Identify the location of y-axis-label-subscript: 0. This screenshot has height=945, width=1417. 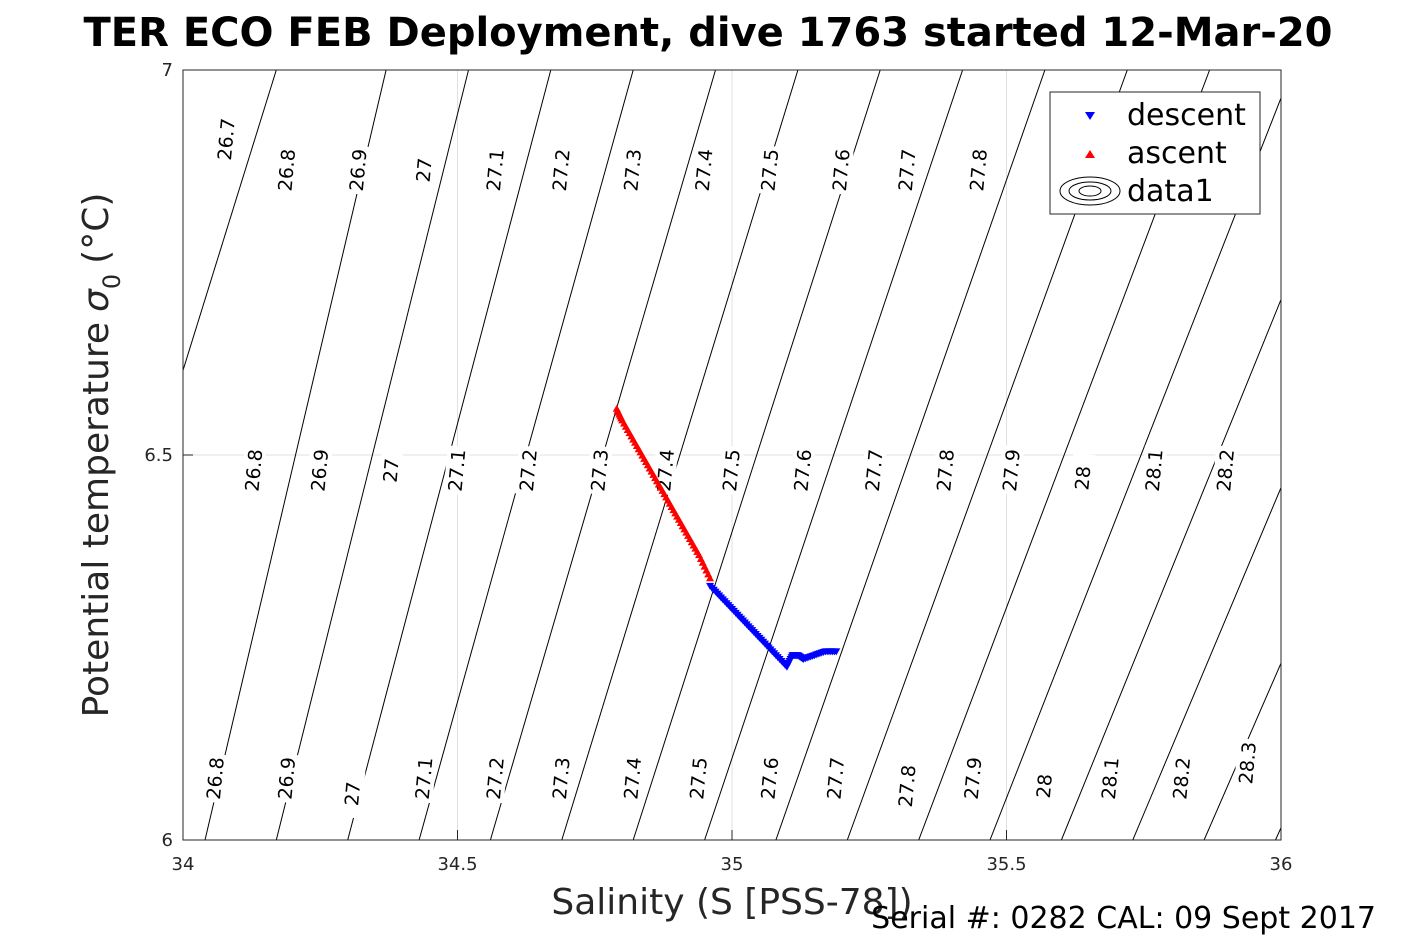
(112, 281).